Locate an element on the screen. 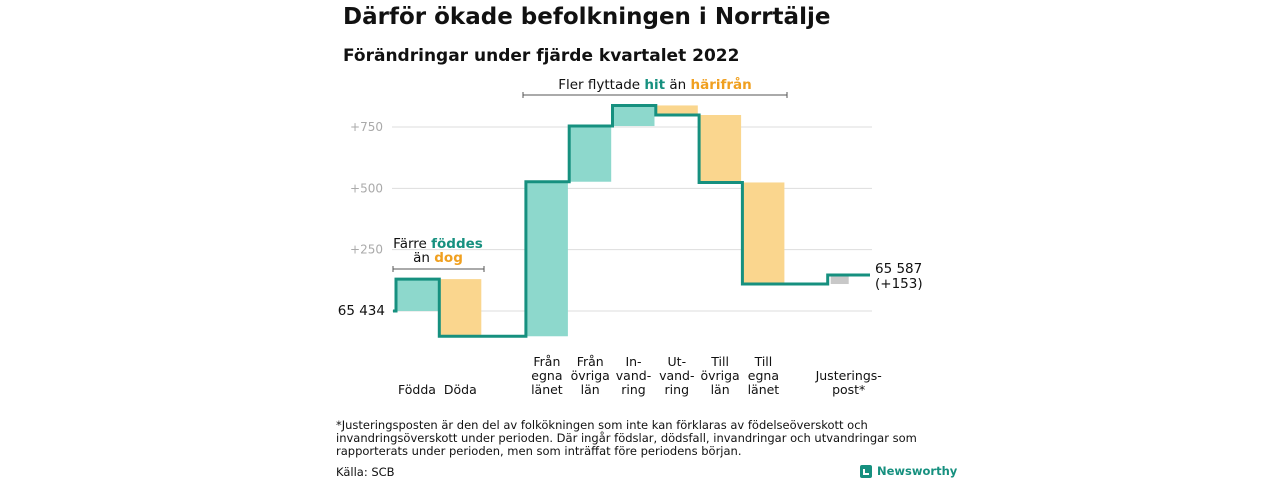 This screenshot has width=1280, height=480. annotation-deaths: än dog is located at coordinates (438, 258).